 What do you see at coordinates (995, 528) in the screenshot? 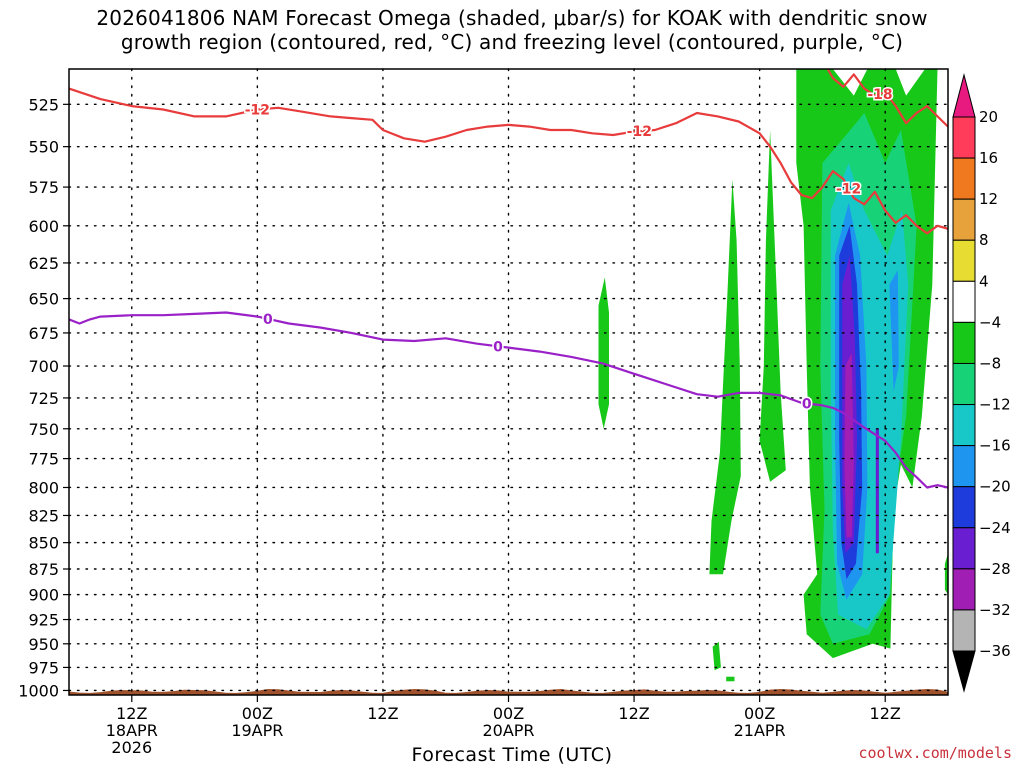
I see `colorbar-label-10: −24` at bounding box center [995, 528].